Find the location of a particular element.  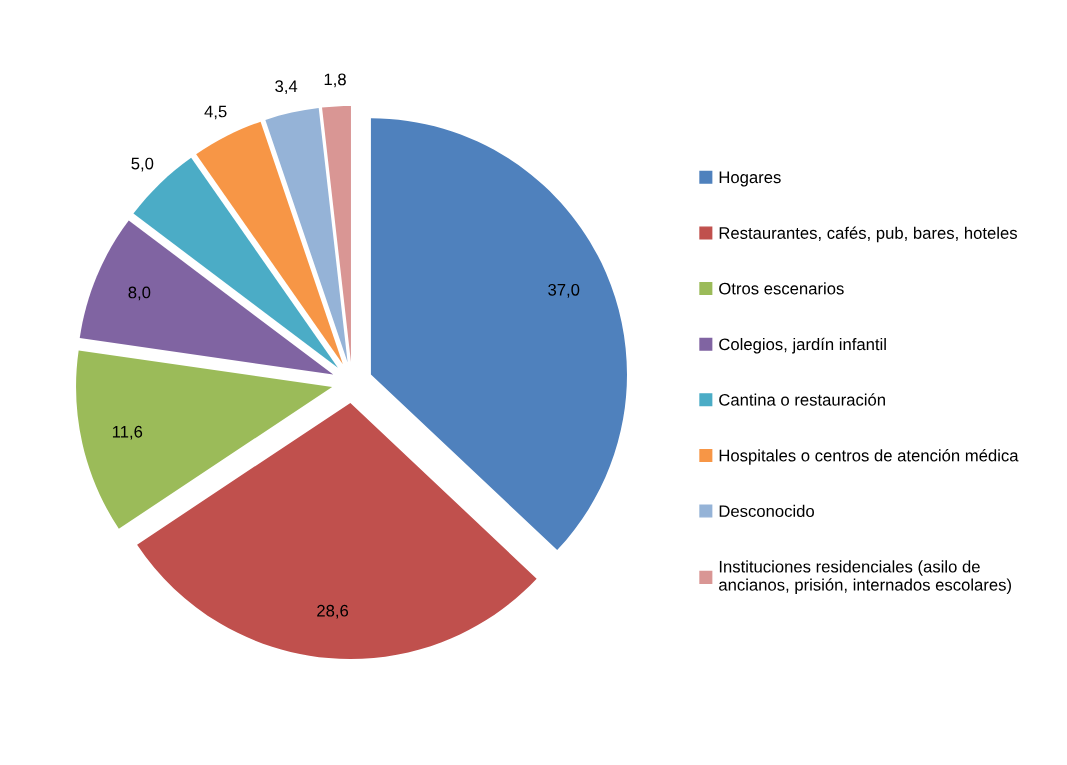

data-label: 8,0 is located at coordinates (139, 293).